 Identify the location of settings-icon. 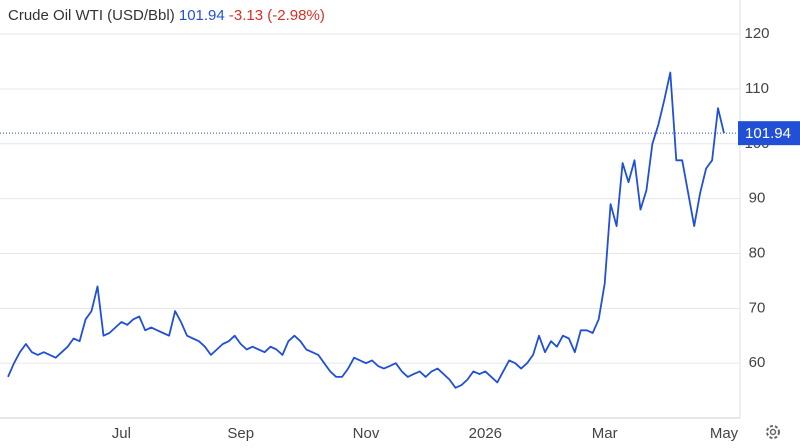
(773, 432).